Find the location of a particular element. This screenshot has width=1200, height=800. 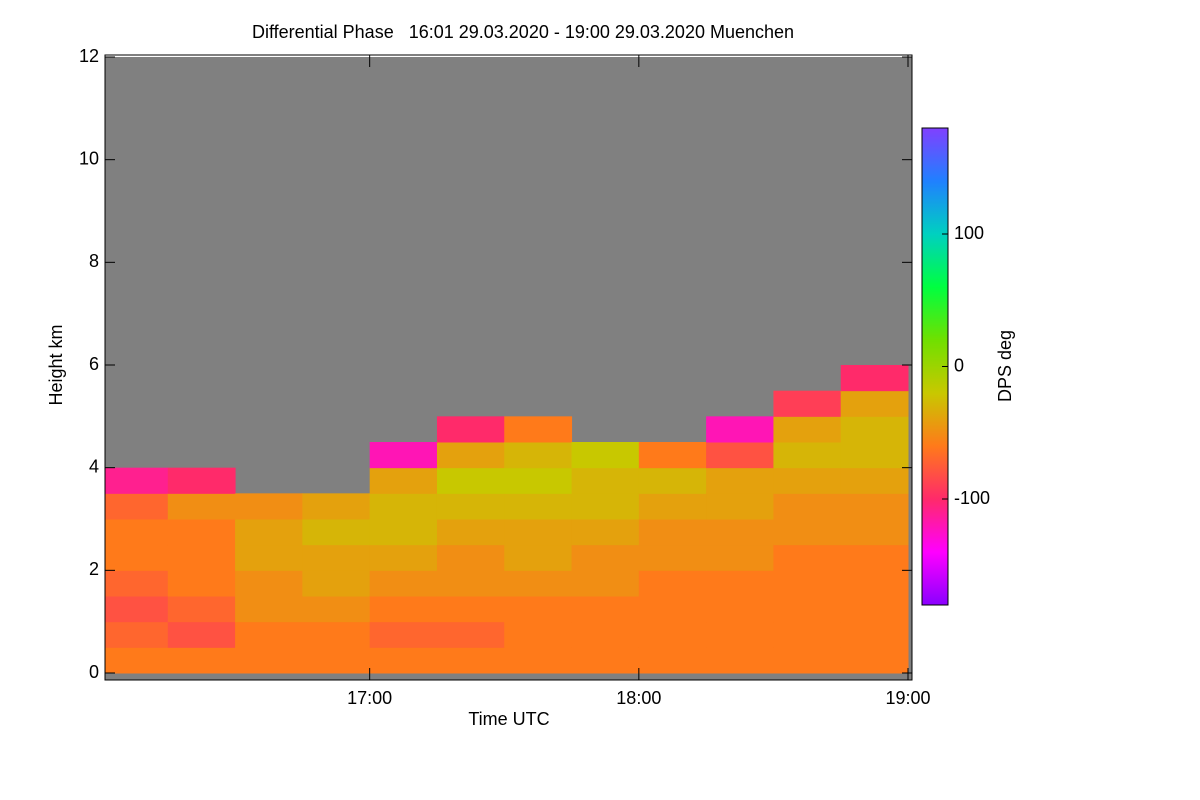

y-tick-label: 8 is located at coordinates (94, 261).